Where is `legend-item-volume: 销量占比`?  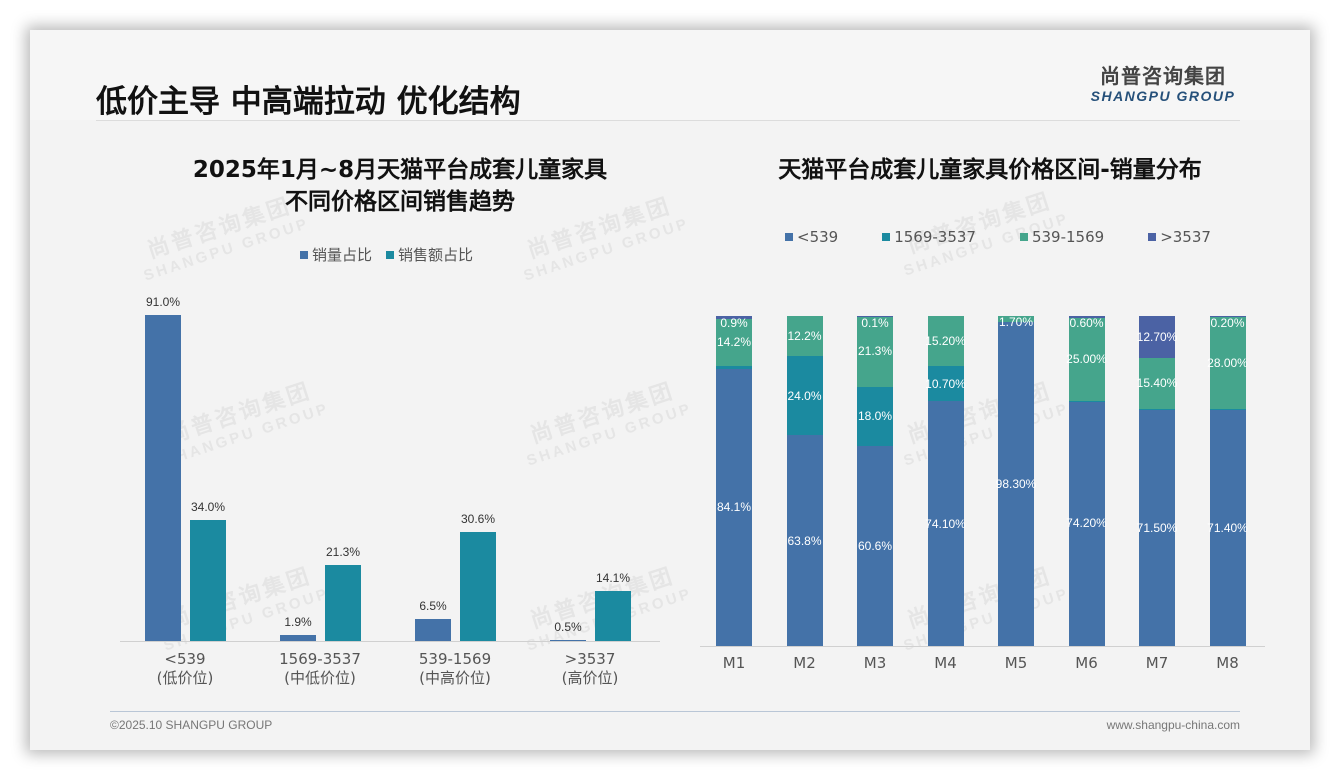 legend-item-volume: 销量占比 is located at coordinates (336, 254).